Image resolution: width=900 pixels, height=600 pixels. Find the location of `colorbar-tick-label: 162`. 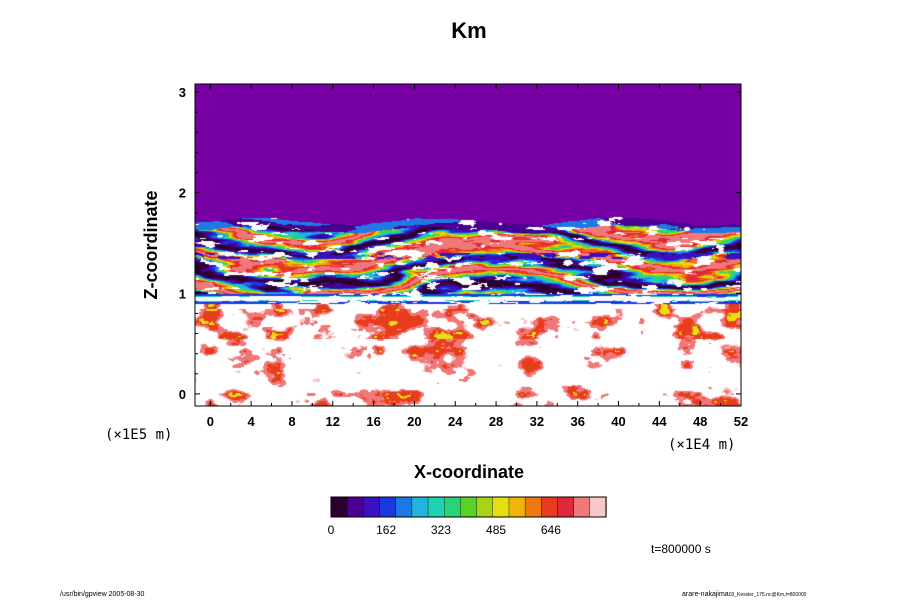

colorbar-tick-label: 162 is located at coordinates (386, 530).